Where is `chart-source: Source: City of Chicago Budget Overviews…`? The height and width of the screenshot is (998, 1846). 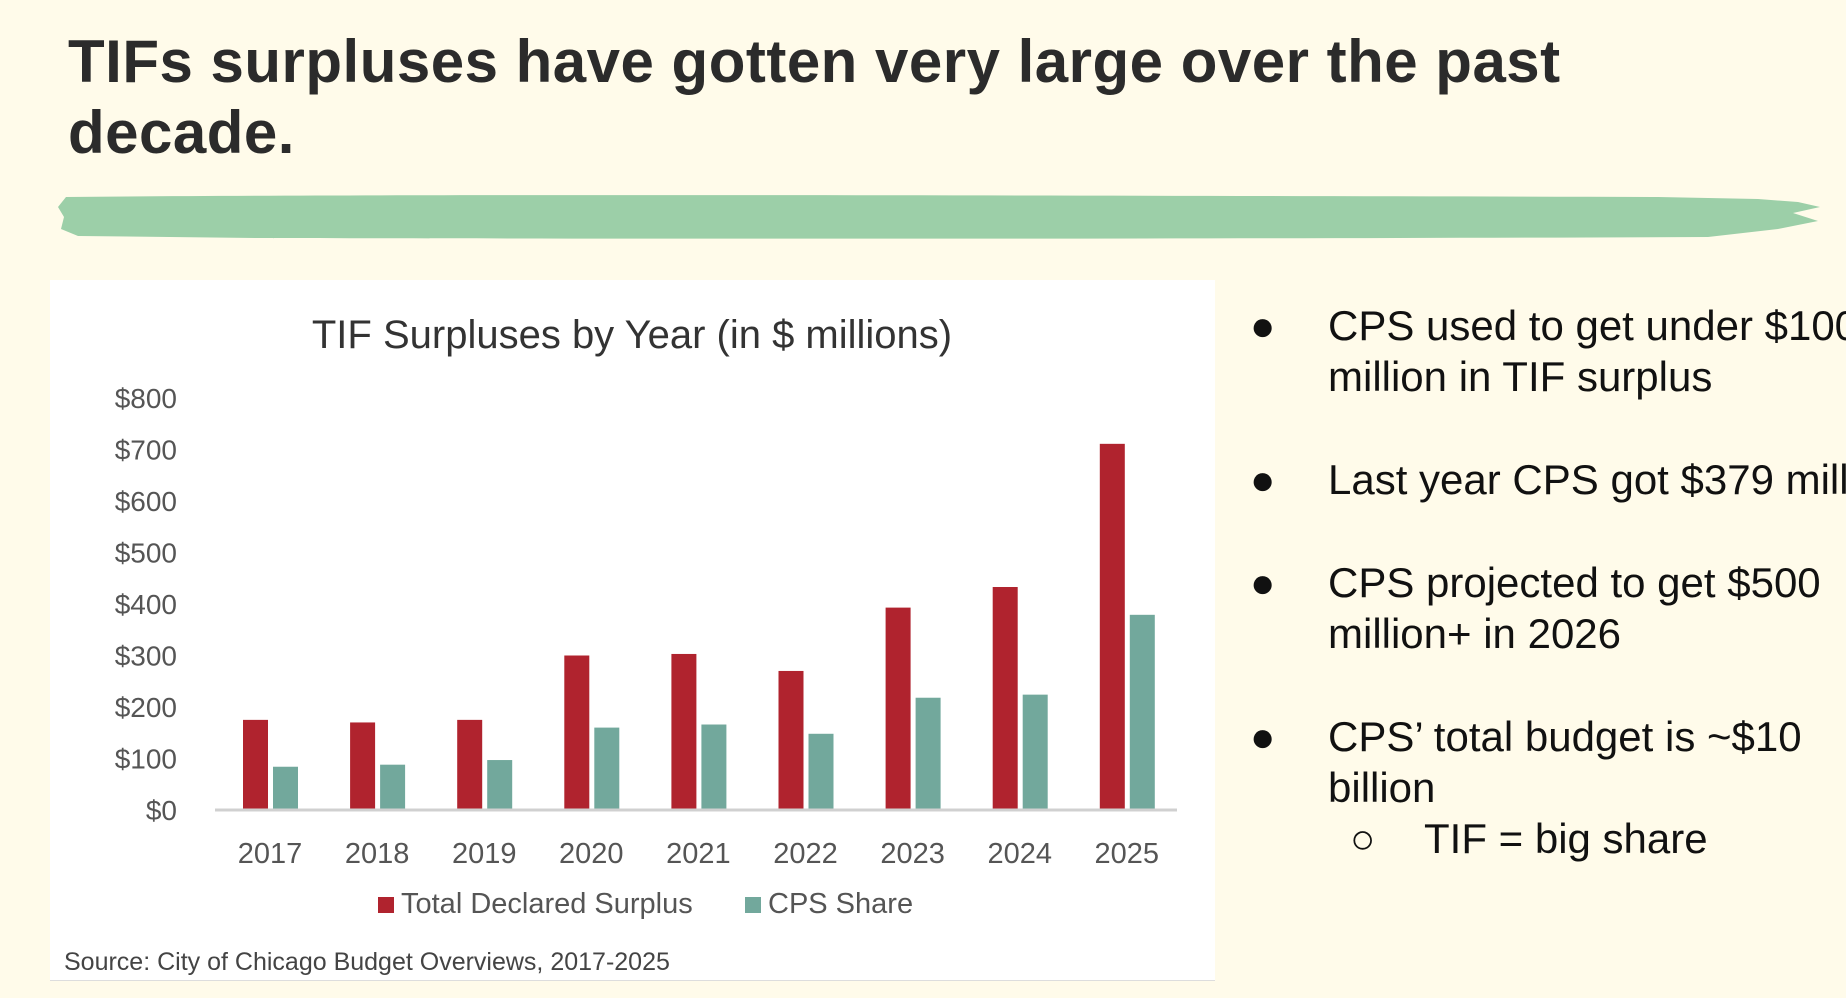
chart-source: Source: City of Chicago Budget Overviews… is located at coordinates (367, 962).